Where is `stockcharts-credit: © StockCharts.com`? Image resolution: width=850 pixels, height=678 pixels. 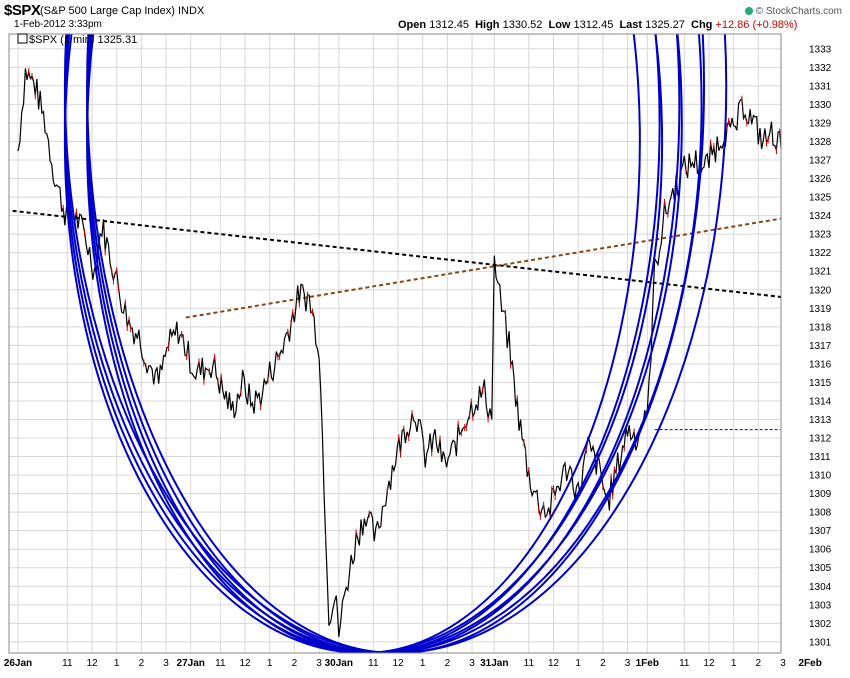 stockcharts-credit: © StockCharts.com is located at coordinates (793, 11).